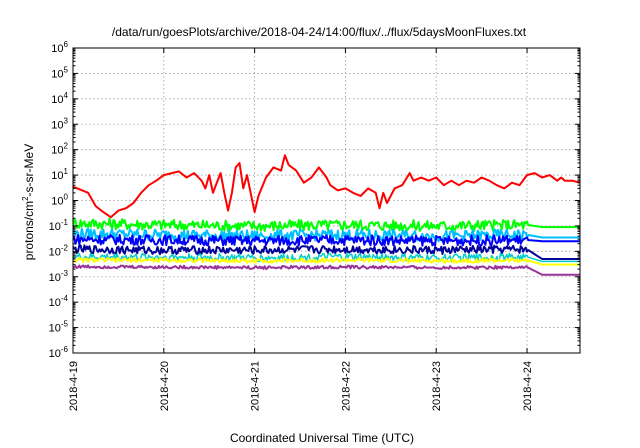  Describe the element at coordinates (59, 174) in the screenshot. I see `y-tick-label: 10¹` at that location.